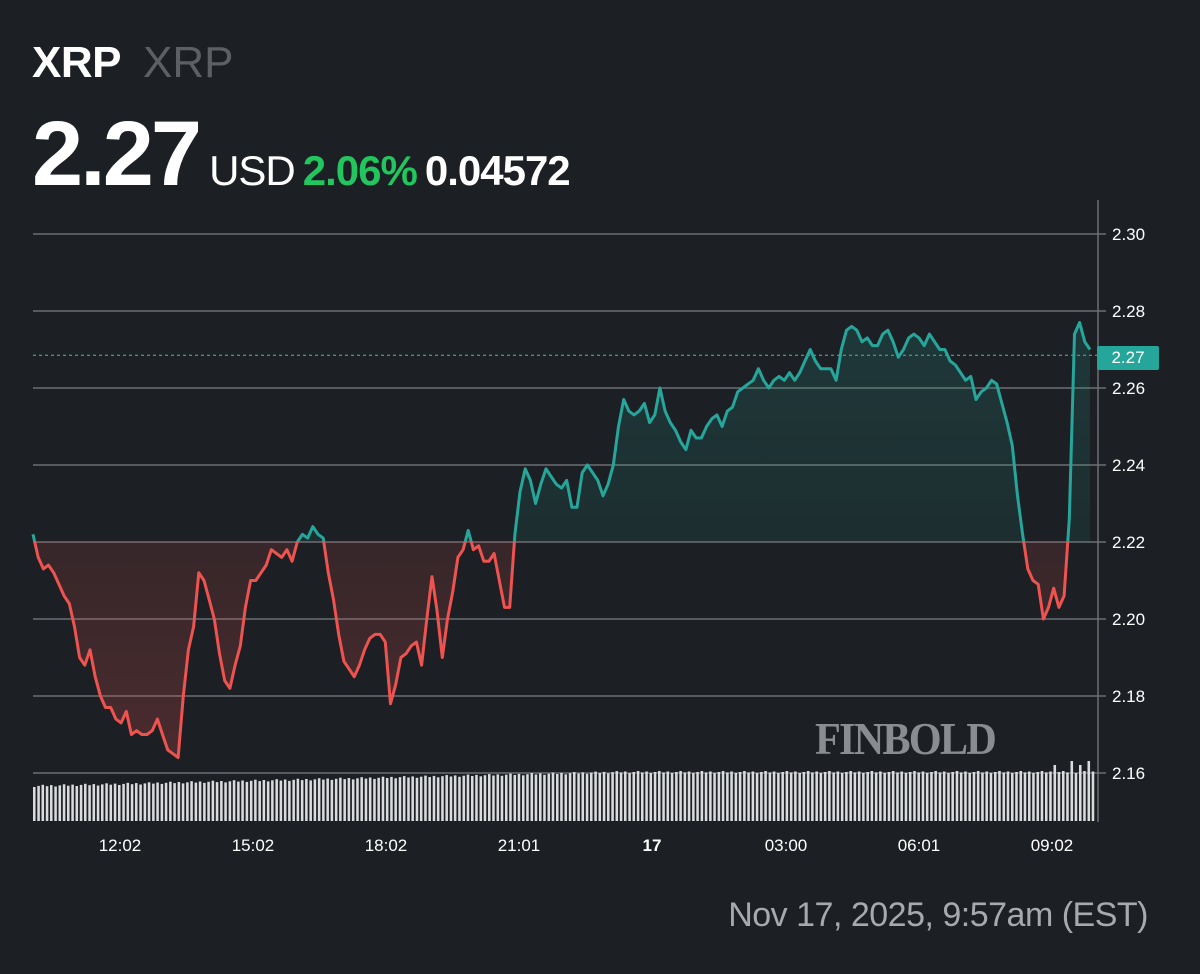  What do you see at coordinates (386, 845) in the screenshot?
I see `x-tick-label: 18:02` at bounding box center [386, 845].